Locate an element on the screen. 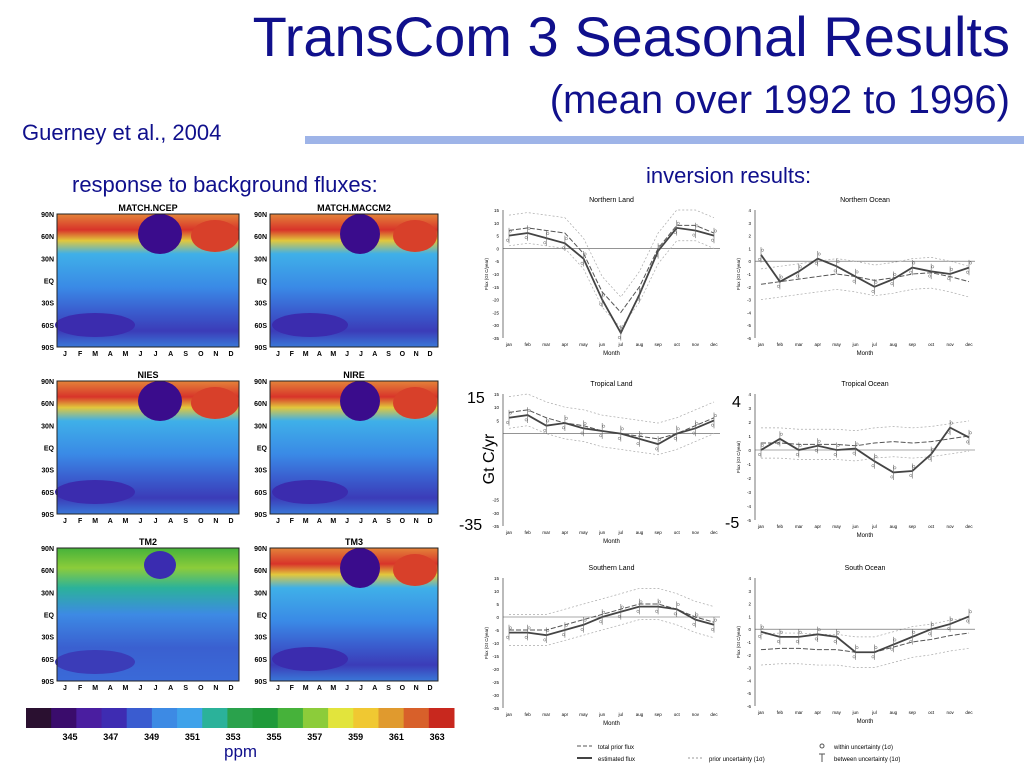  lat-label: 30N is located at coordinates (260, 426).